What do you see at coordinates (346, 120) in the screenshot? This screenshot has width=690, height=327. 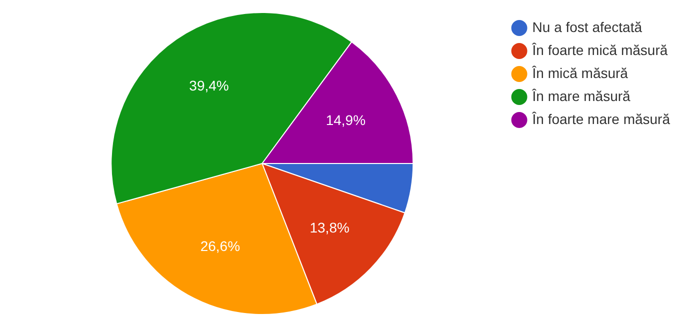 I see `data-label: 14,9%` at bounding box center [346, 120].